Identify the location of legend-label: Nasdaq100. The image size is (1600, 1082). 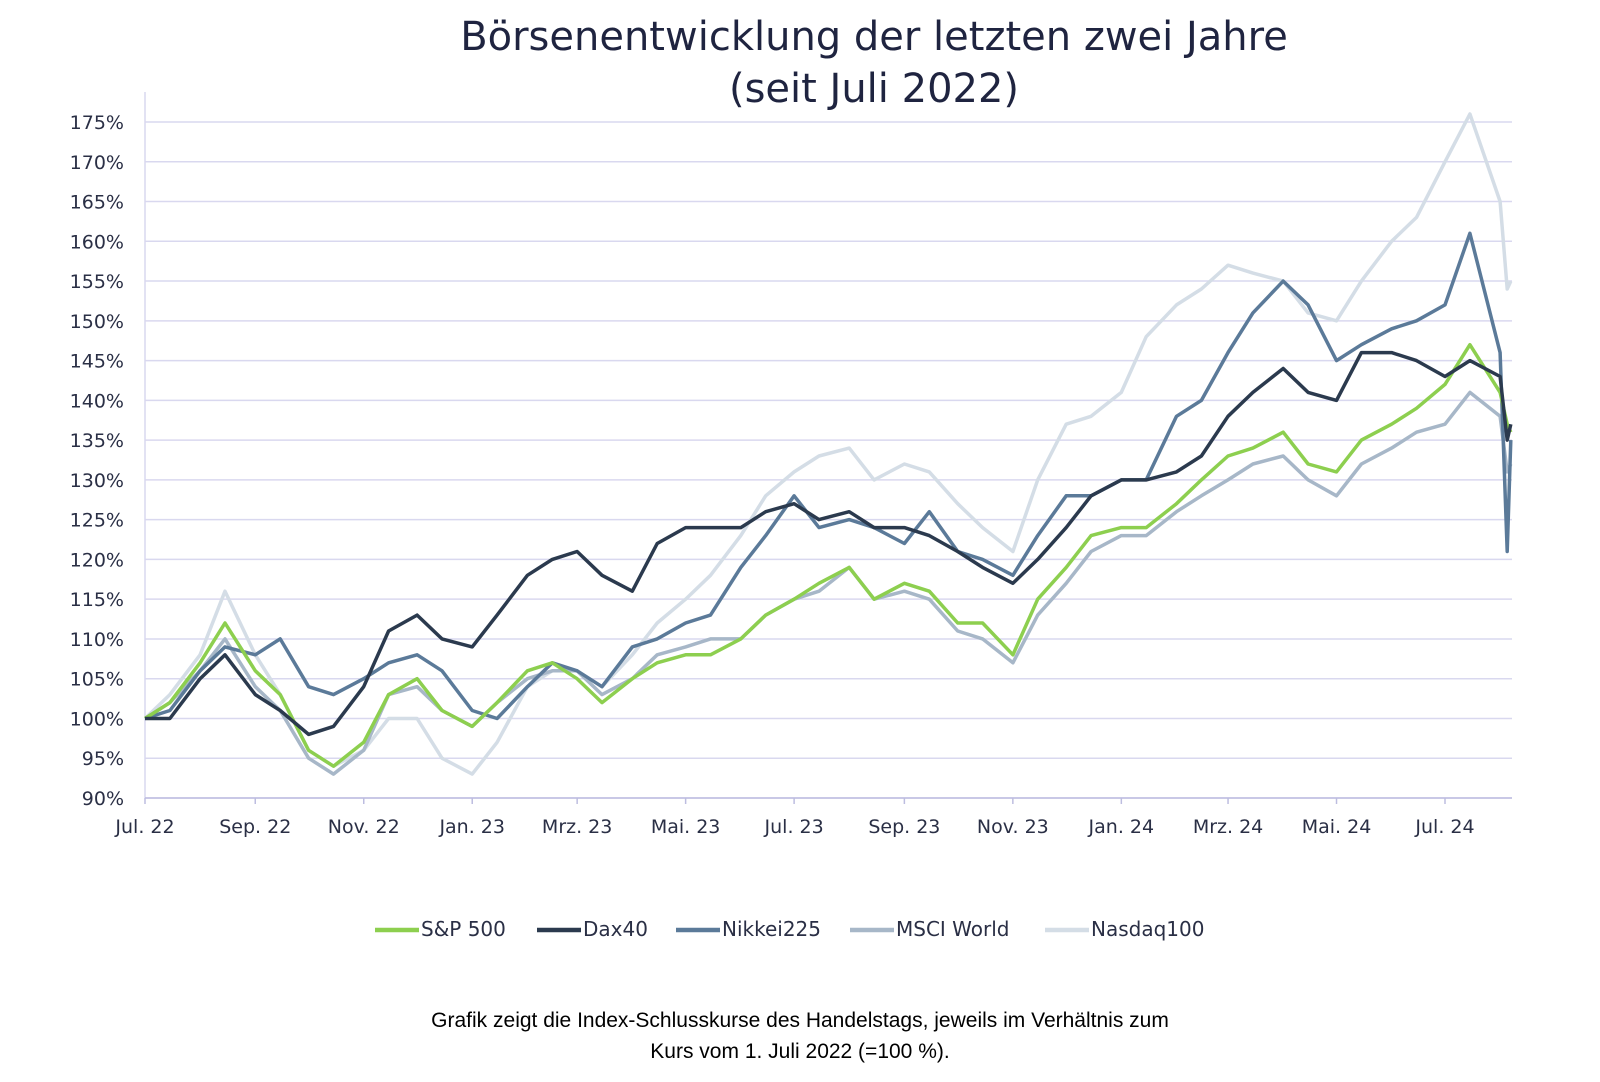
(1147, 929).